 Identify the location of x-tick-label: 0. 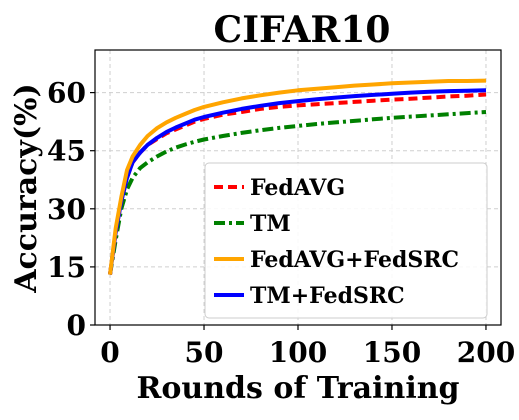
(109, 352).